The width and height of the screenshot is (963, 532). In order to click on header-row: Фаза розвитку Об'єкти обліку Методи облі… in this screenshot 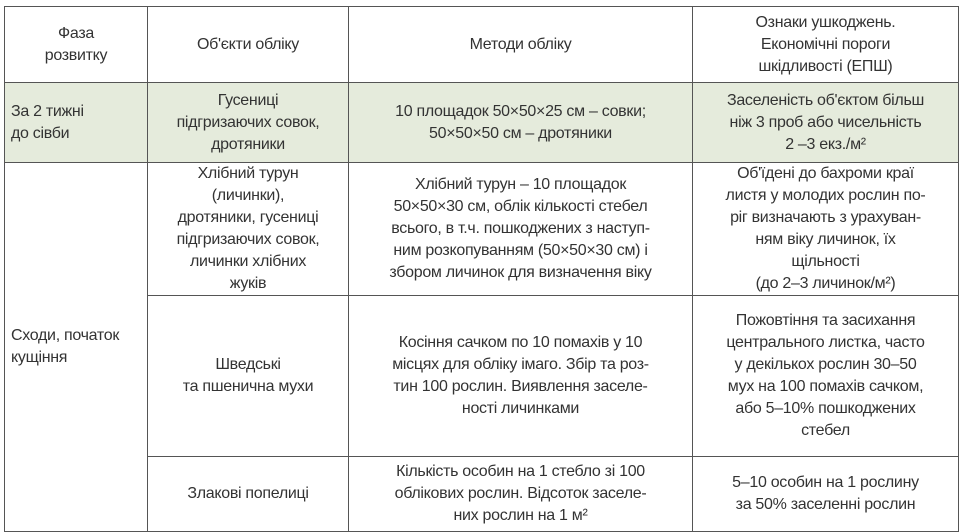, I will do `click(481, 44)`.